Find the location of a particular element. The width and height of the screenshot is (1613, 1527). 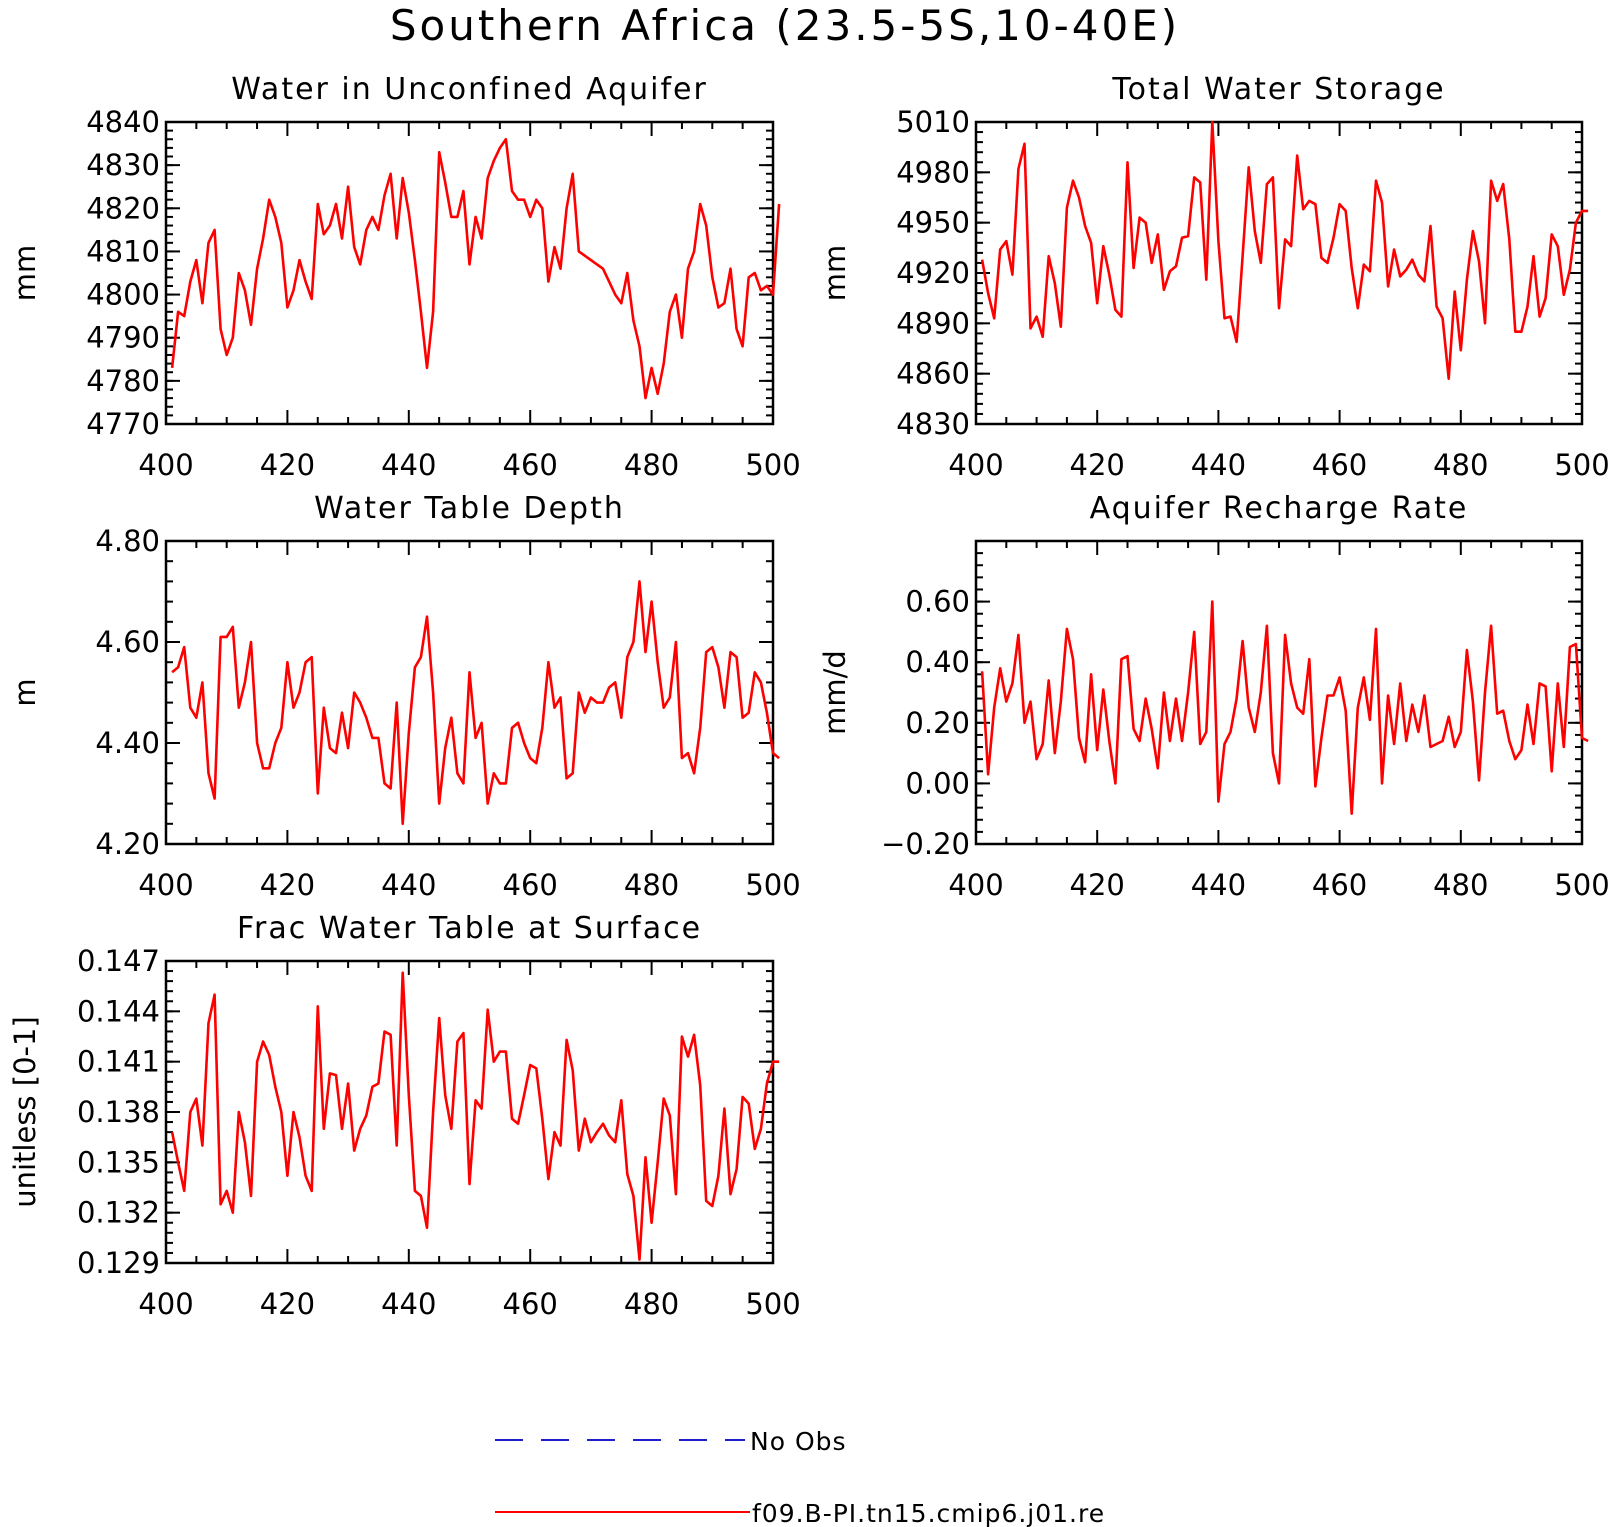

y-tick-label: 0.144 is located at coordinates (118, 1011).